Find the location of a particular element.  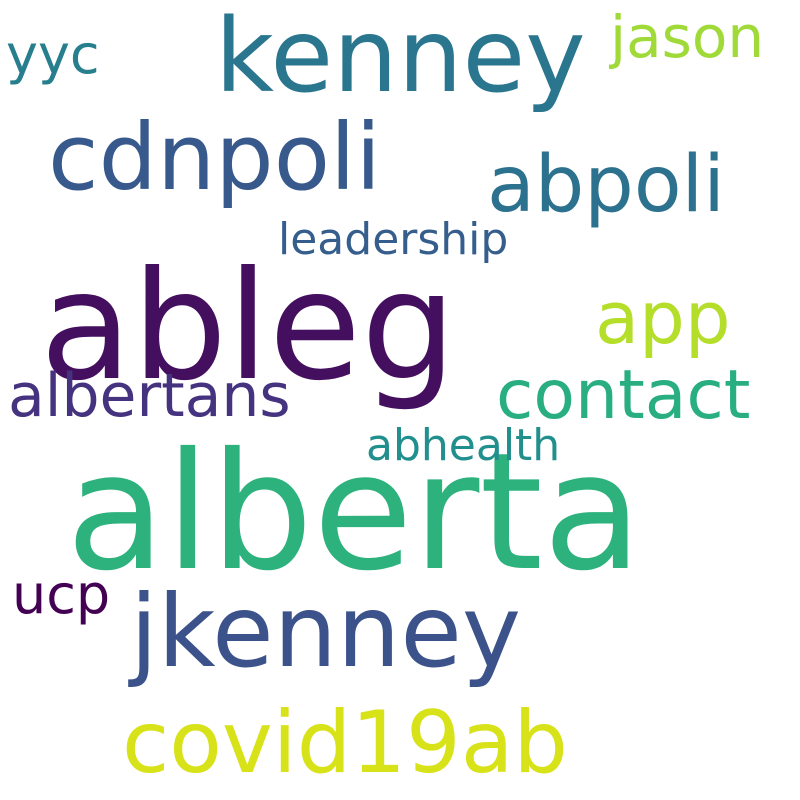

word-leadership: leadership is located at coordinates (393, 240).